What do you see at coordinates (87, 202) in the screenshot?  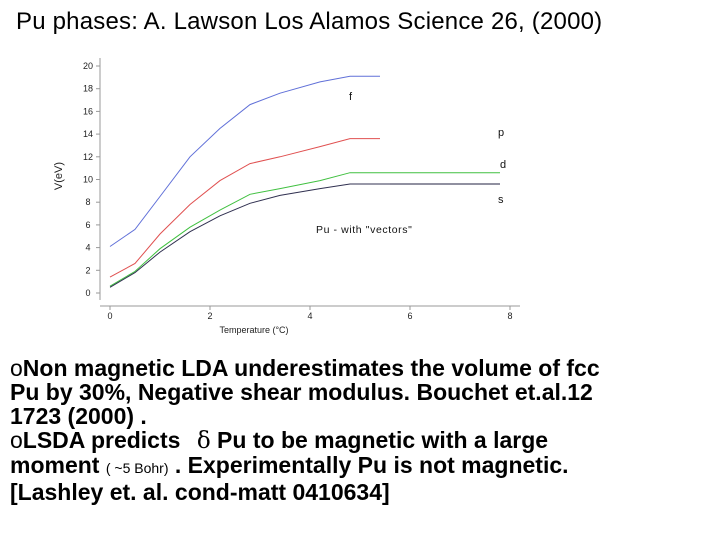 I see `y-tick-label: 8` at bounding box center [87, 202].